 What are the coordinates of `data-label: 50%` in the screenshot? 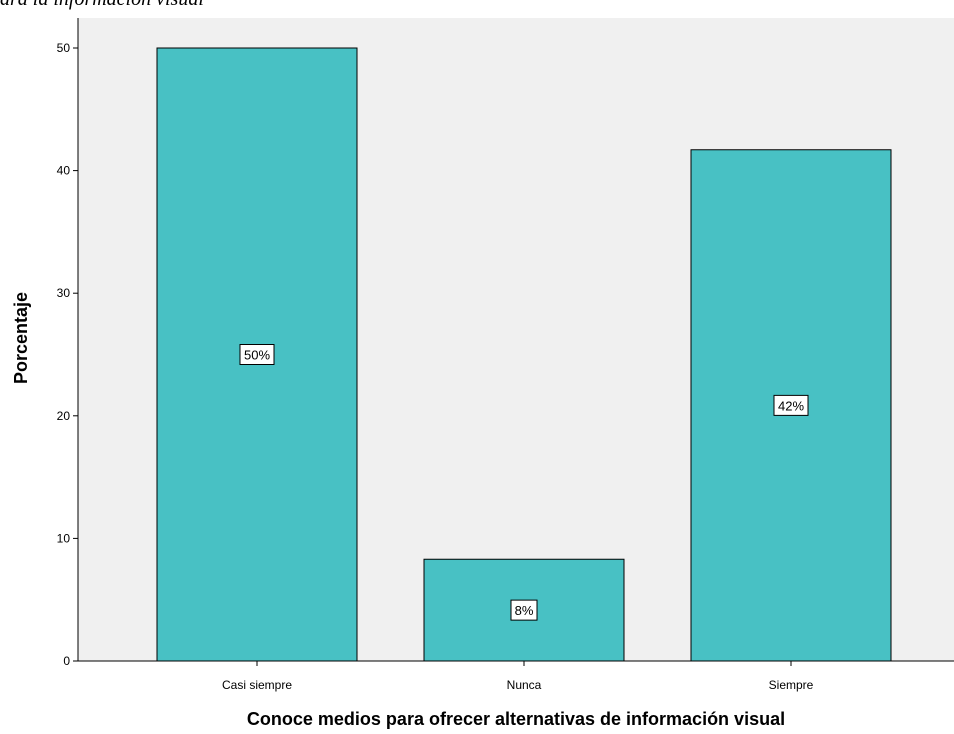 It's located at (257, 355).